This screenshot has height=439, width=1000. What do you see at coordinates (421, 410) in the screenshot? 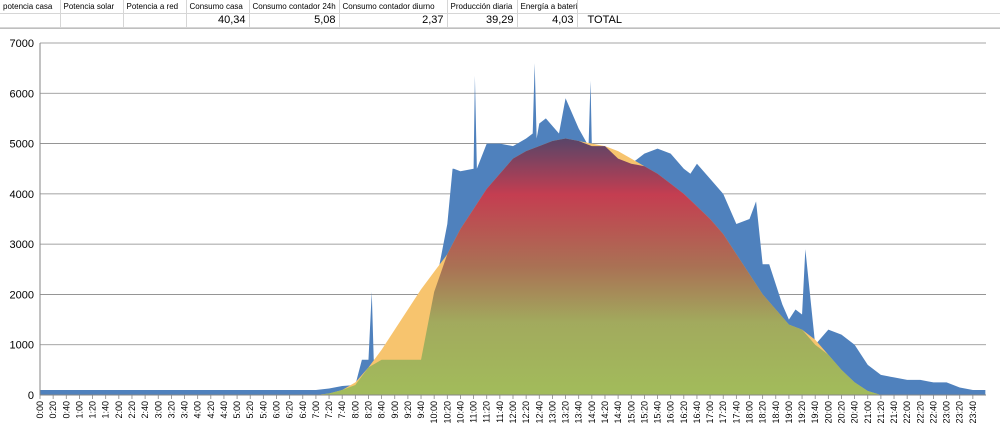
I see `x-tick-label: 9:40` at bounding box center [421, 410].